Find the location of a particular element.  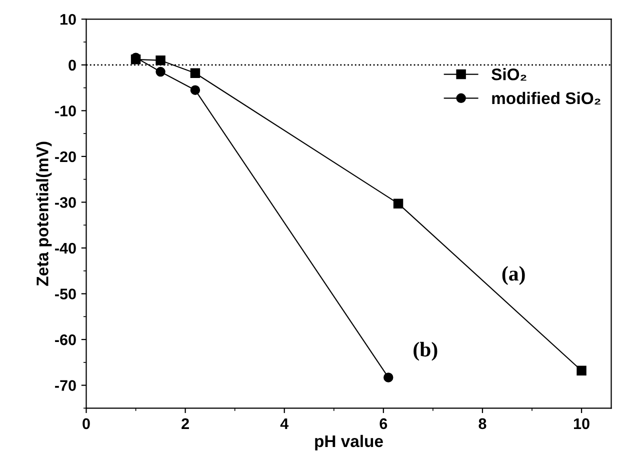

x-tick-label: 10 is located at coordinates (582, 424).